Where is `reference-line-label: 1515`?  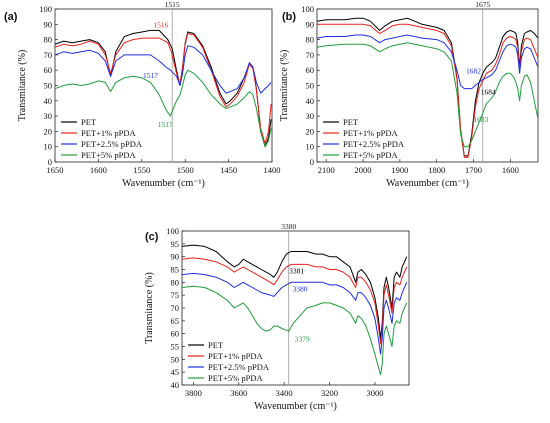
reference-line-label: 1515 is located at coordinates (172, 4).